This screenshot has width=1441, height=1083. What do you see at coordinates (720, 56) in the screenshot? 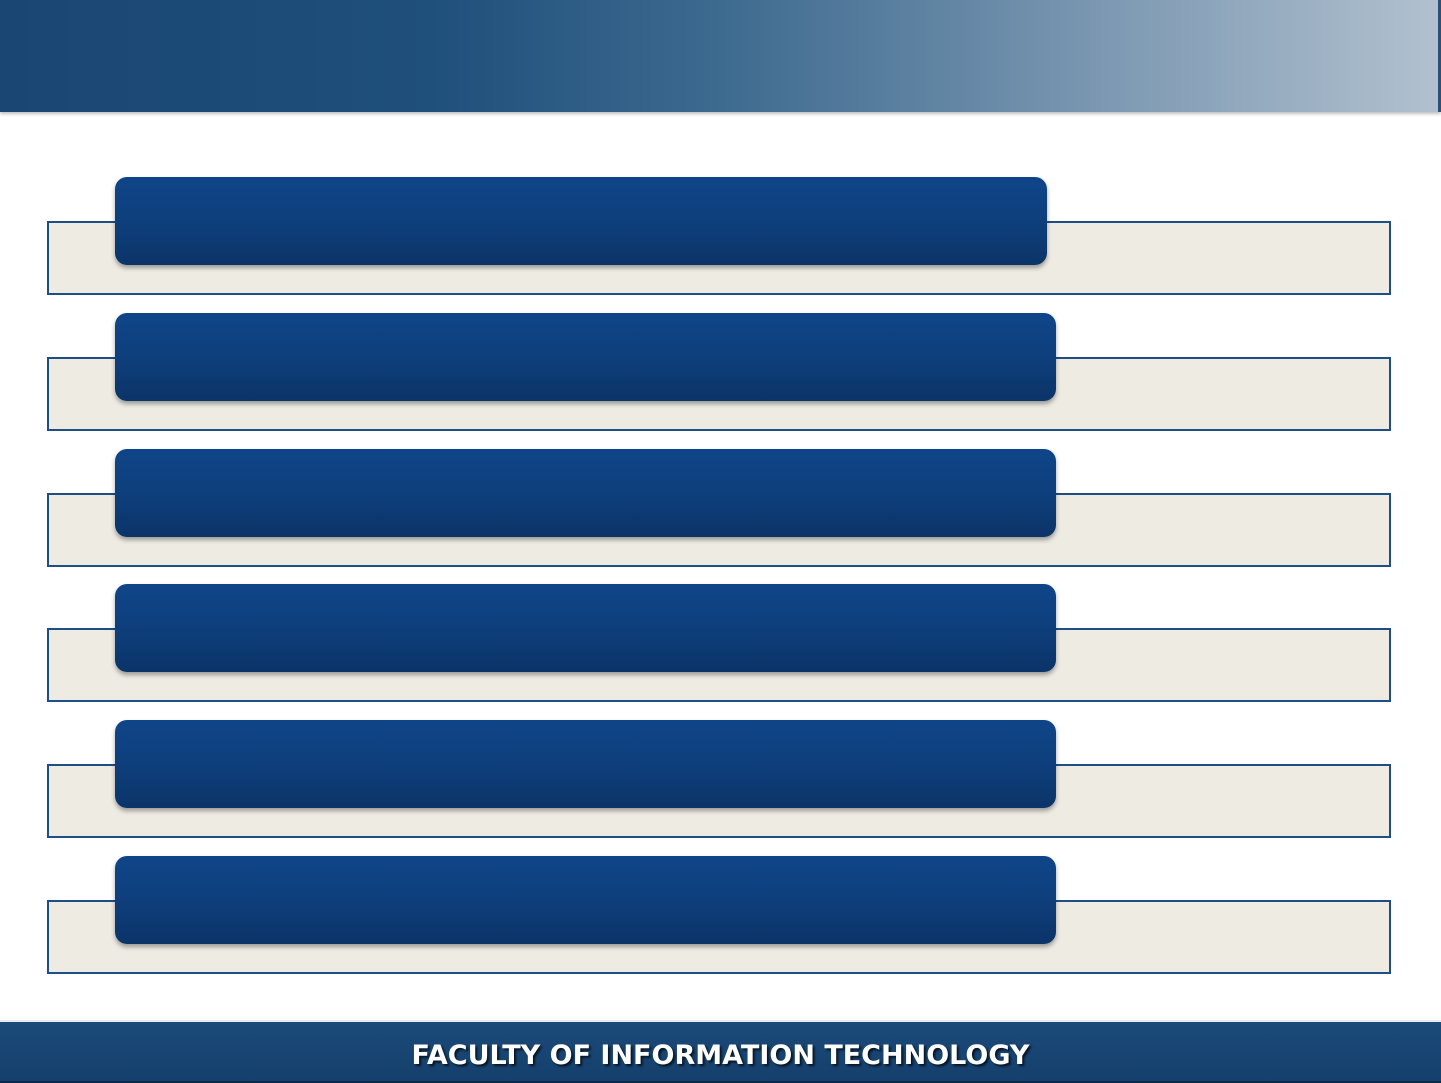
I see `slide-header-band` at bounding box center [720, 56].